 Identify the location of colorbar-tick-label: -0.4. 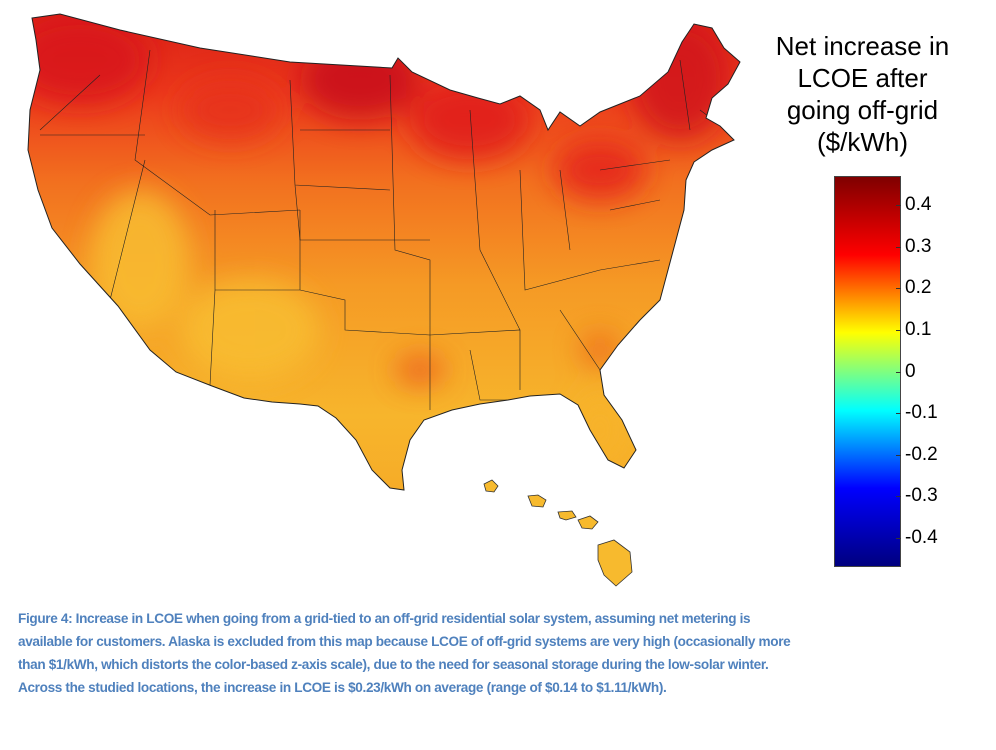
(921, 537).